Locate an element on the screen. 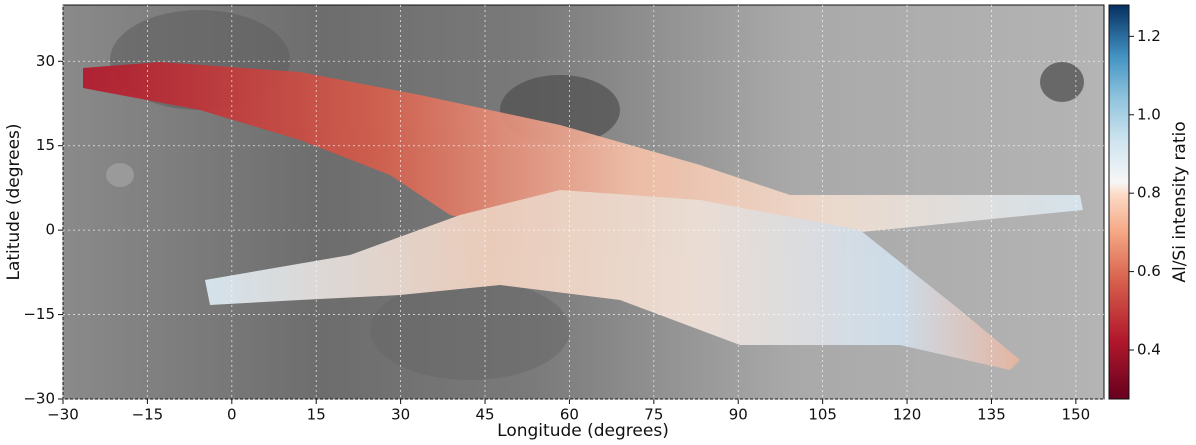 This screenshot has width=1196, height=445. x-tick-label: 90 is located at coordinates (738, 415).